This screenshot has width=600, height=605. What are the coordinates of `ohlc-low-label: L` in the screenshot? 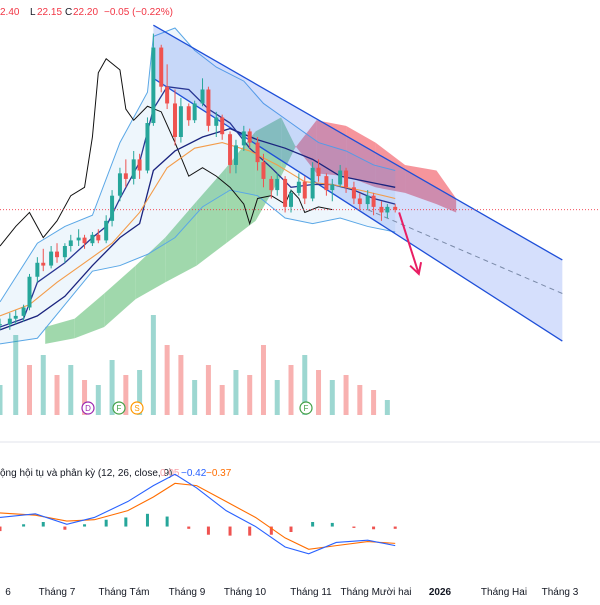 It's located at (33, 12).